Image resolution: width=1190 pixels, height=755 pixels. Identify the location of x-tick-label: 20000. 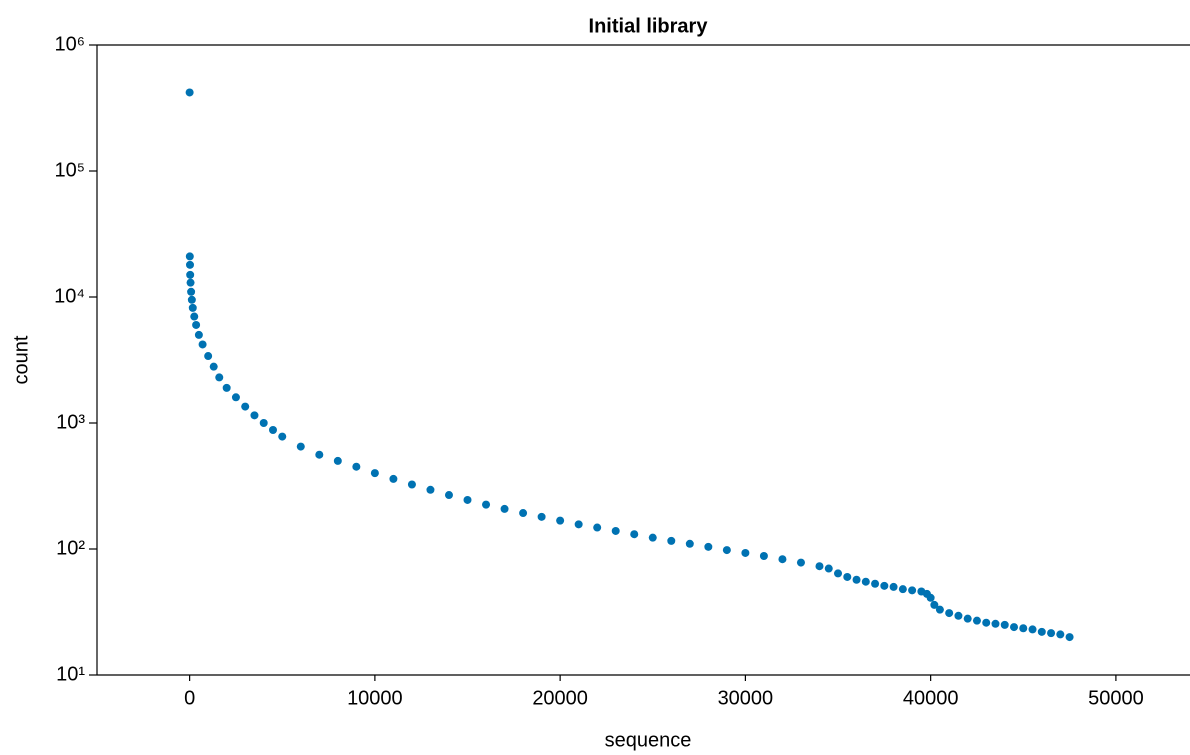
(560, 698).